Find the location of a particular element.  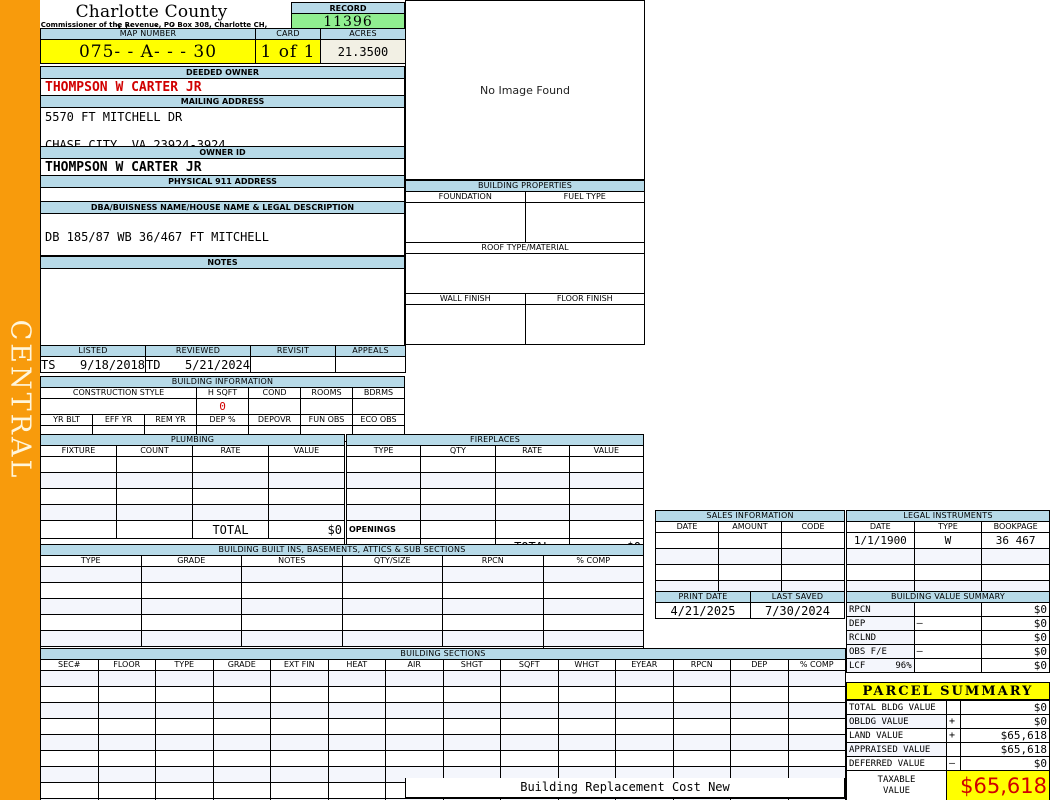

legal-date-0: 1/1/1900 is located at coordinates (880, 540).